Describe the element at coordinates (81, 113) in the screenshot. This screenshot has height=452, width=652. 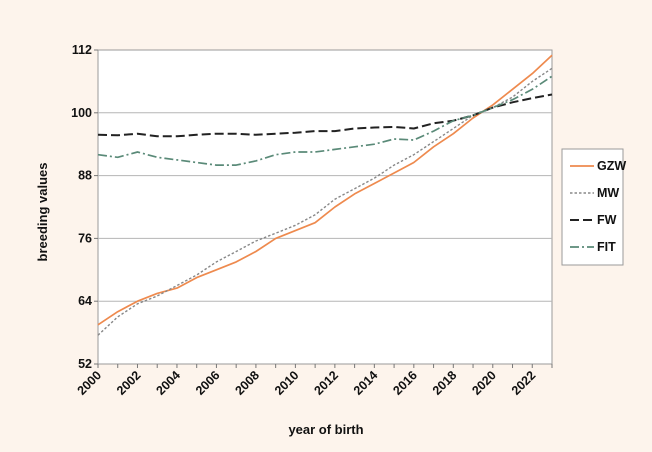
I see `y-tick-label: 100` at that location.